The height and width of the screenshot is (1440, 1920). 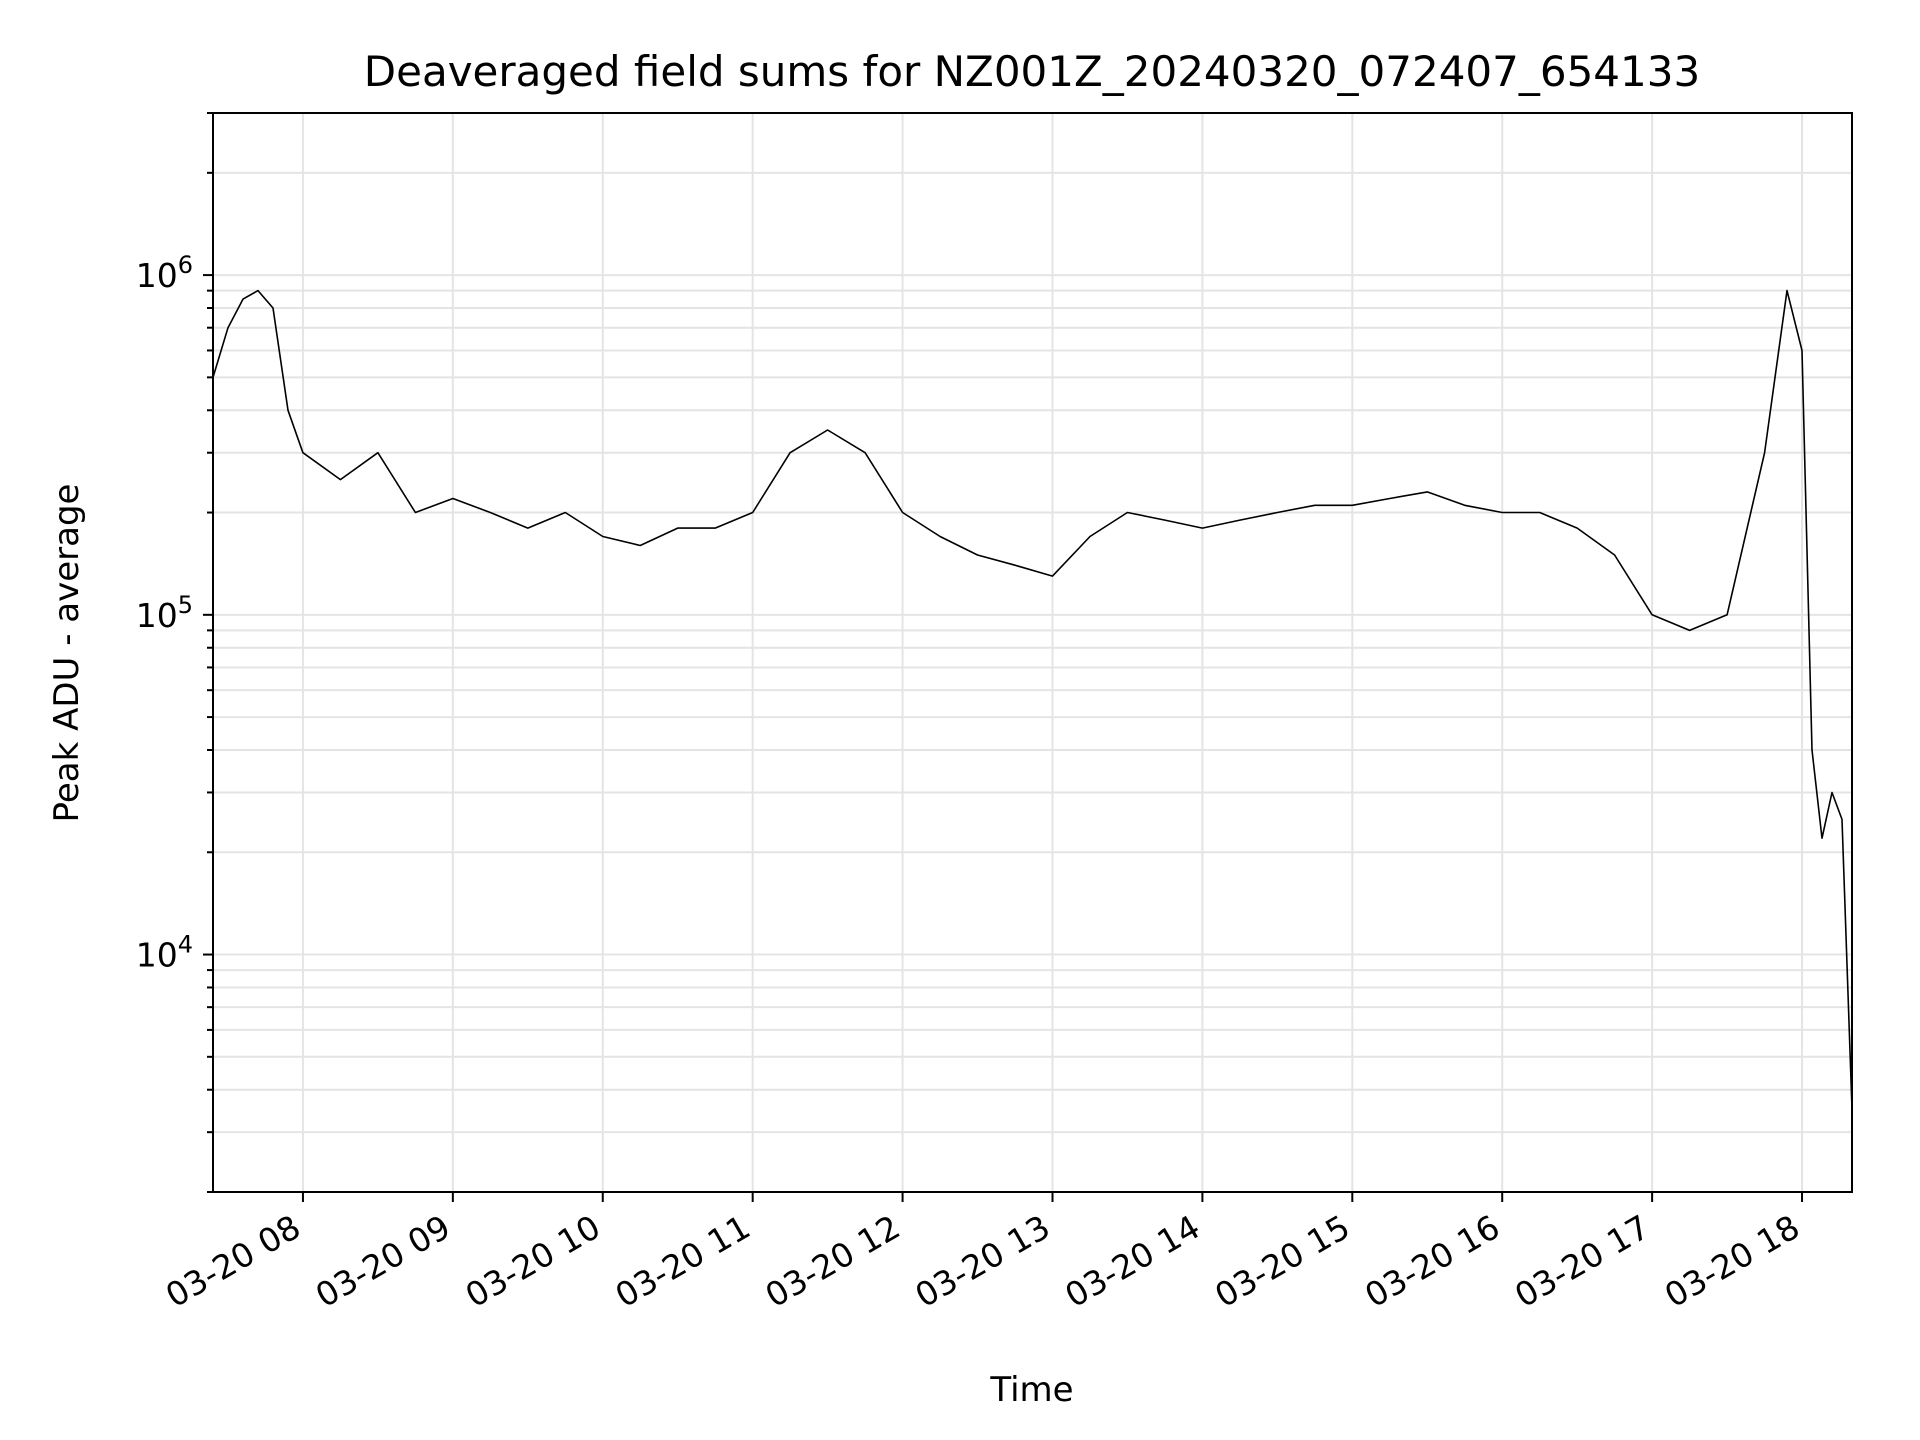 What do you see at coordinates (982, 1261) in the screenshot?
I see `x-tick-label: 03-20 13` at bounding box center [982, 1261].